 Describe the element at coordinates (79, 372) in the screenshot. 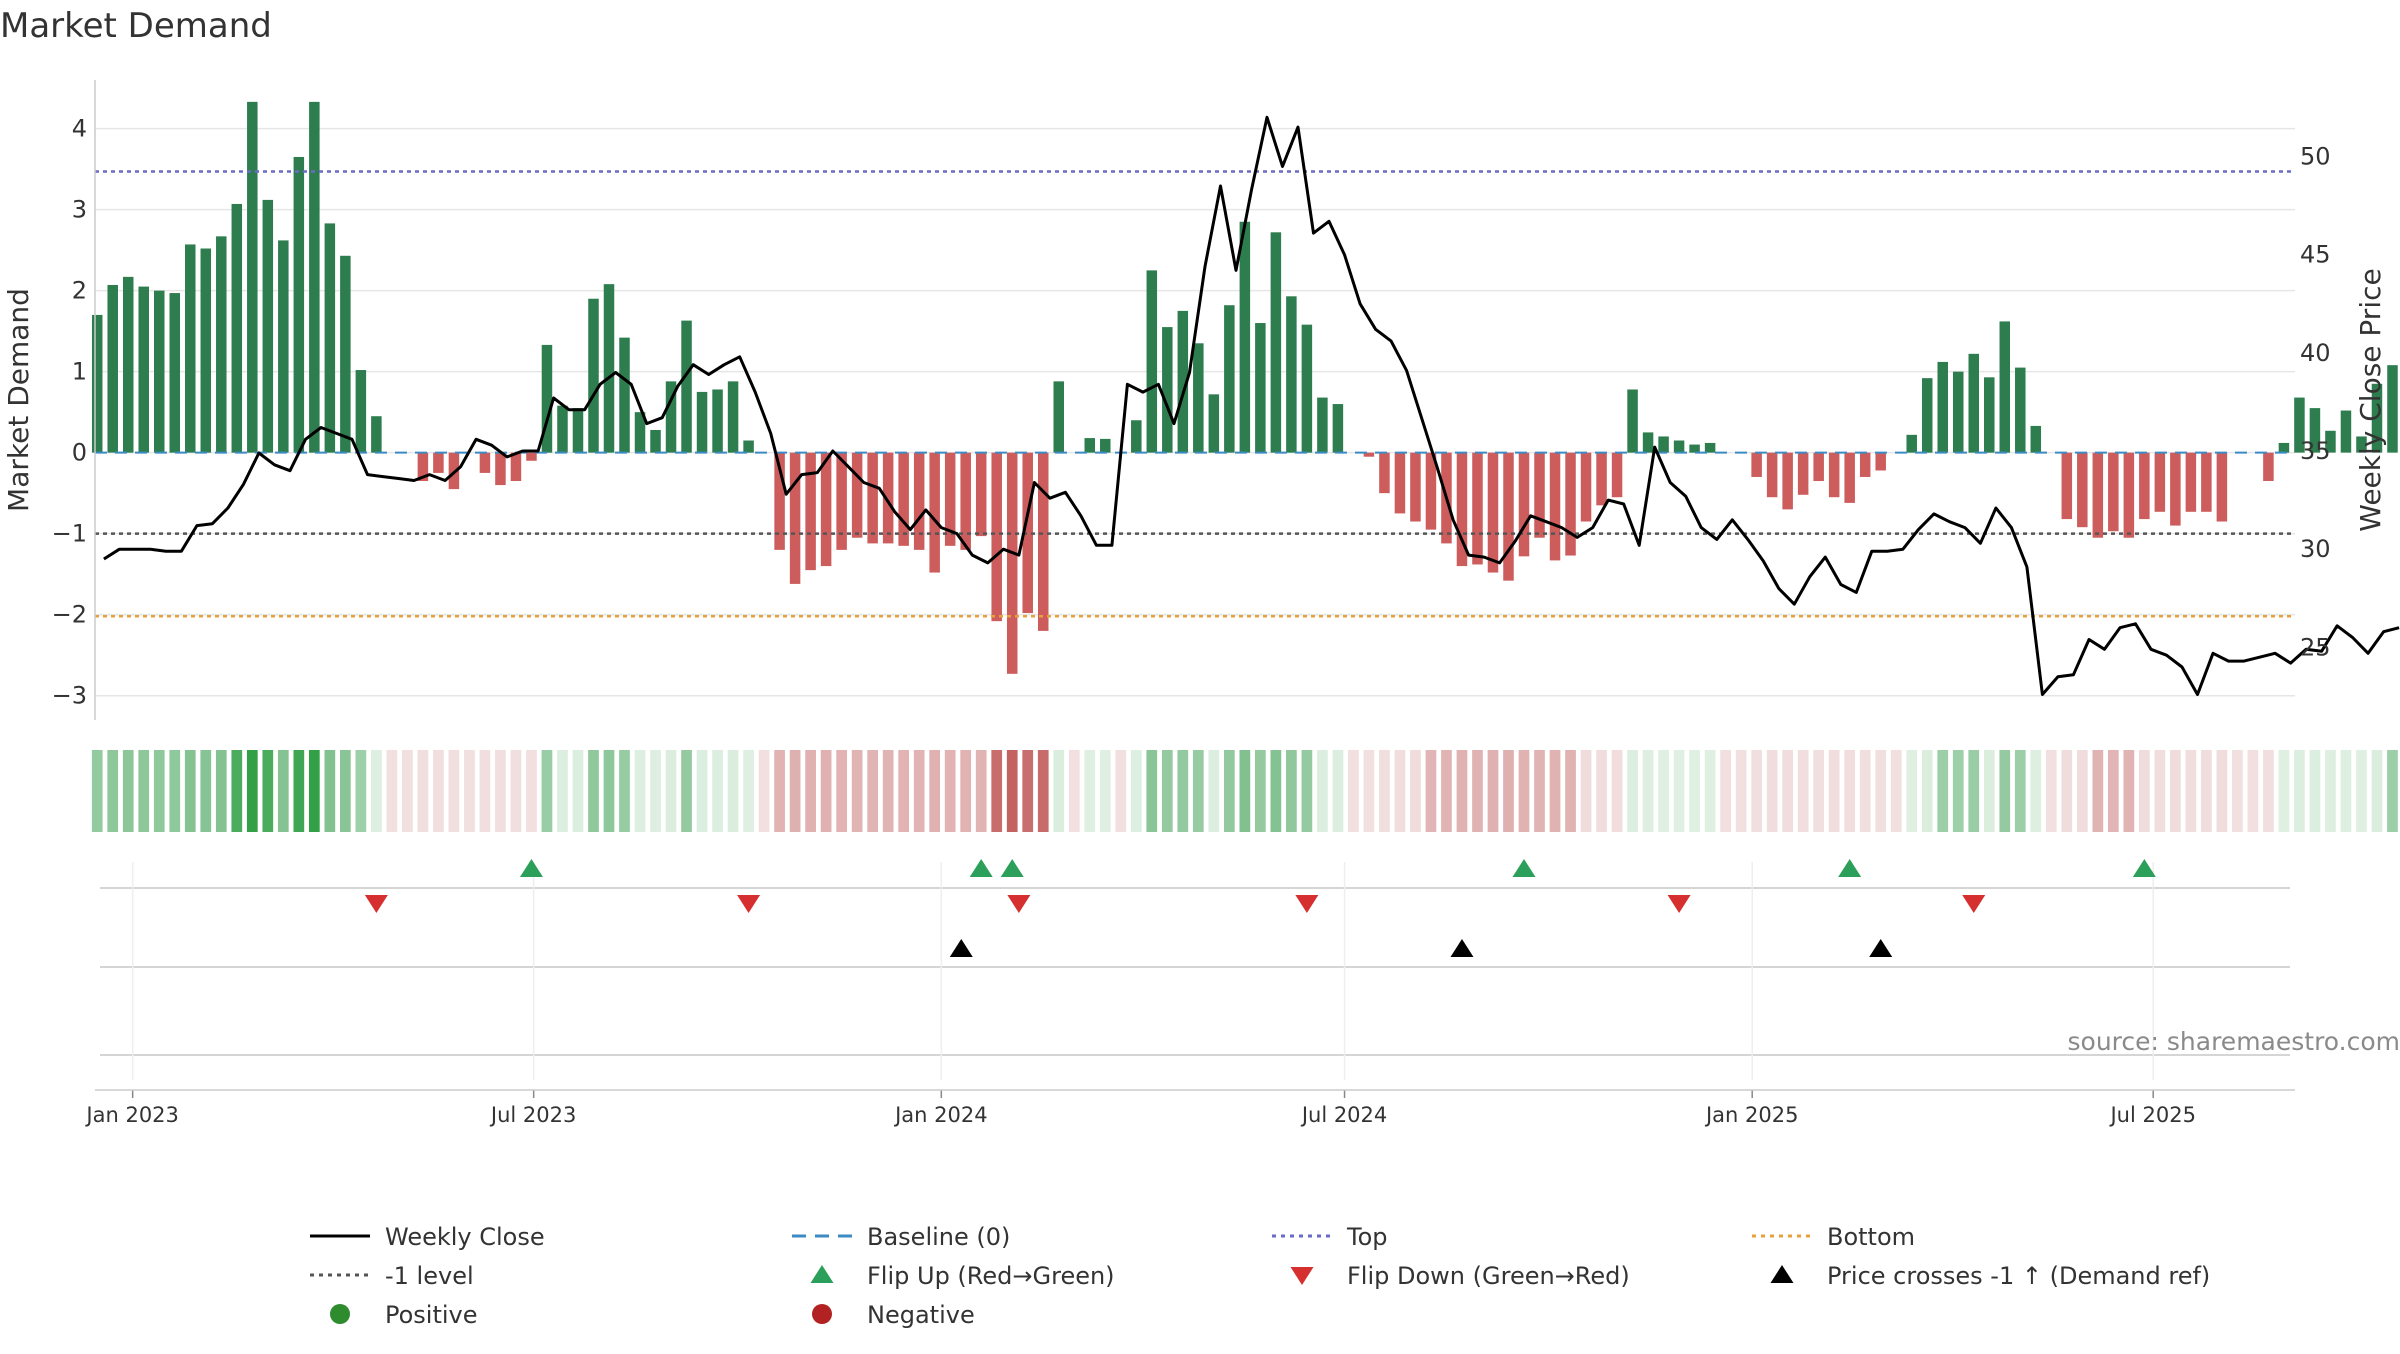

I see `y-left-tick-label: 1` at that location.